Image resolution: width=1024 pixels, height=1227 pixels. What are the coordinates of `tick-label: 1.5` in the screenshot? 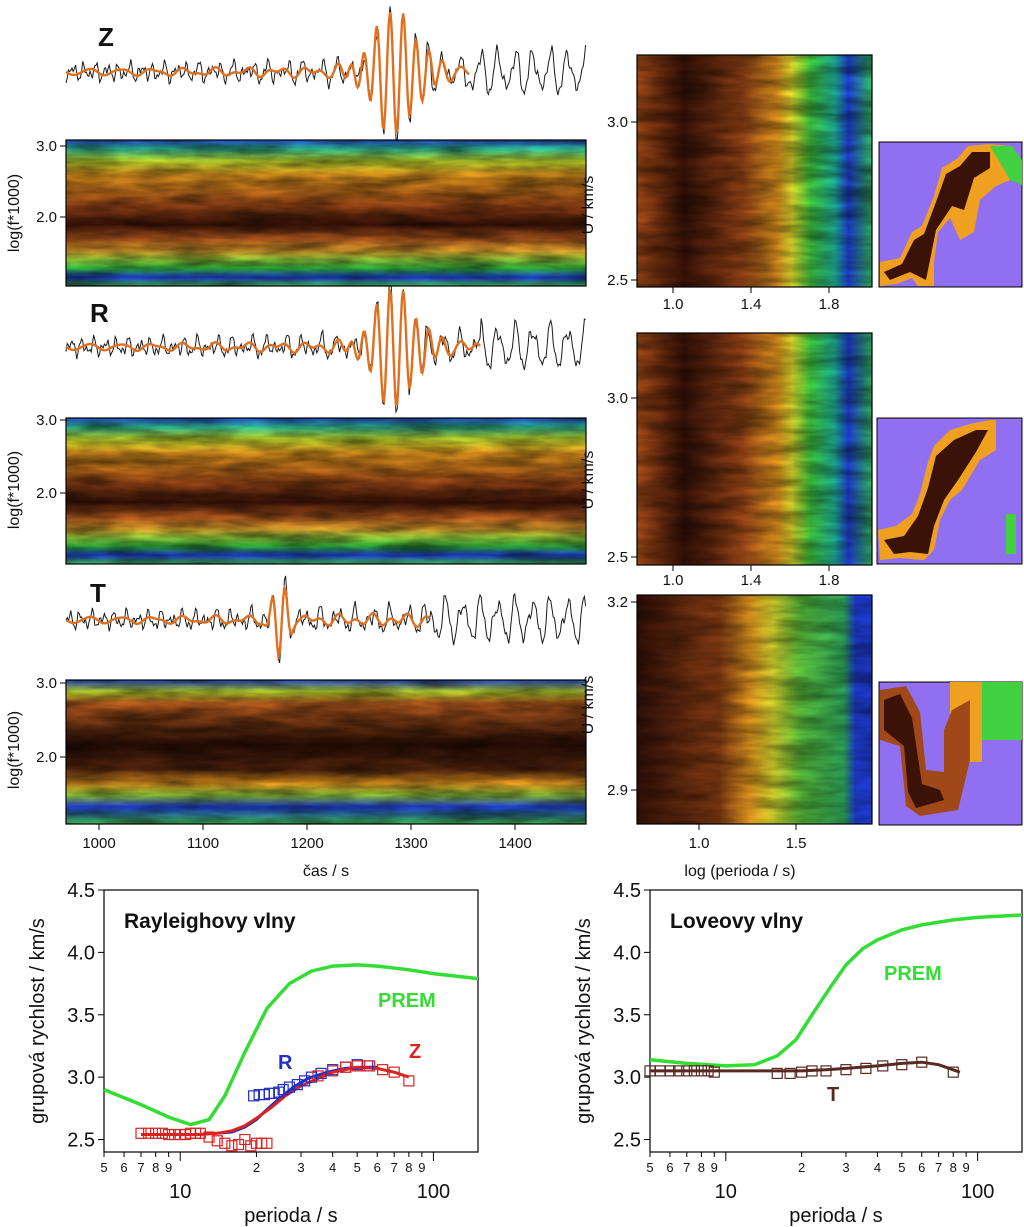 It's located at (796, 843).